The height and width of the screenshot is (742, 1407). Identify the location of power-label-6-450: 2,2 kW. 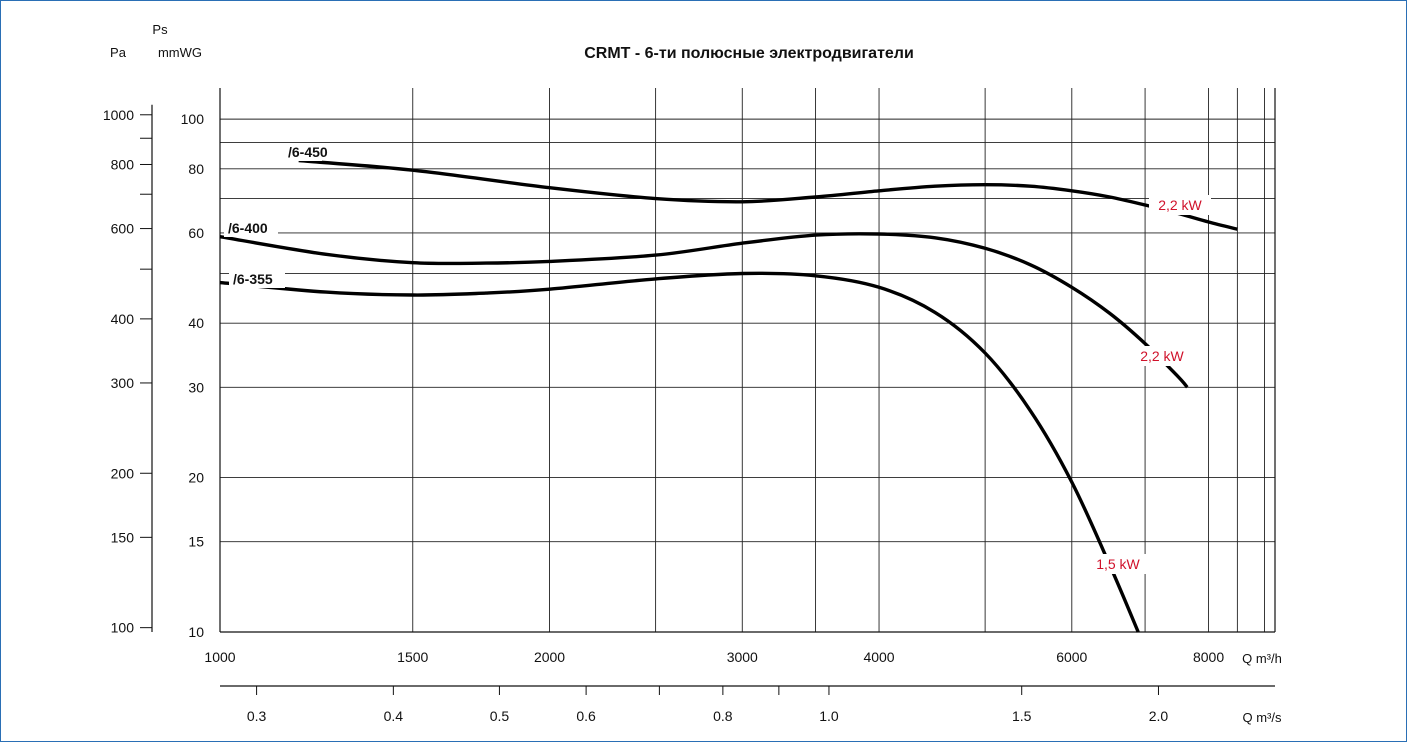
(1180, 205).